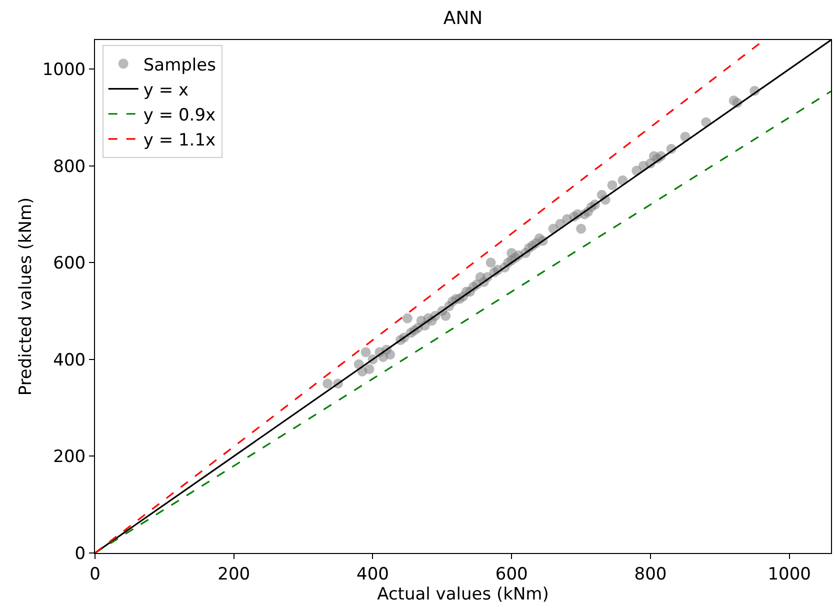 The image size is (835, 610). What do you see at coordinates (95, 574) in the screenshot?
I see `x-tick-label: 0` at bounding box center [95, 574].